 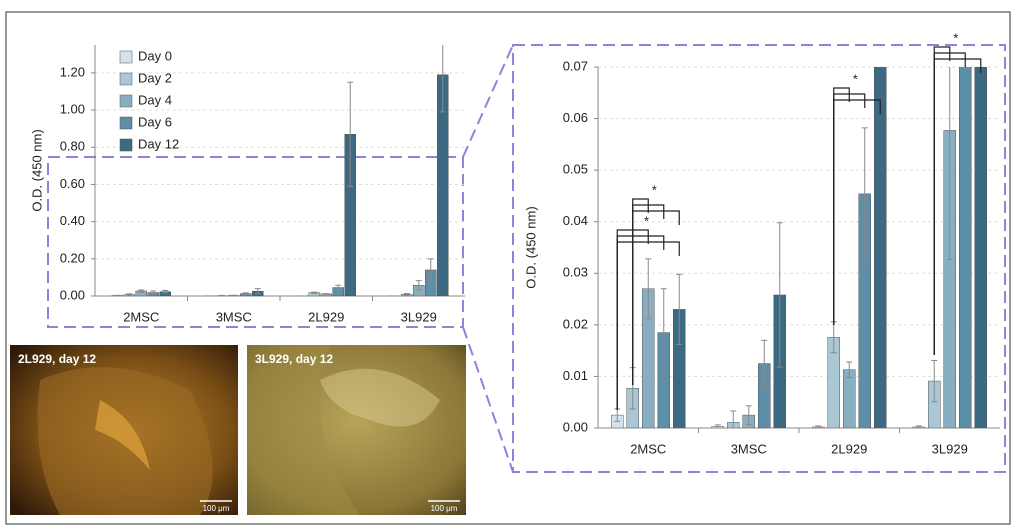 I want to click on micrograph: 2L929, day 12 100 μm, so click(x=124, y=430).